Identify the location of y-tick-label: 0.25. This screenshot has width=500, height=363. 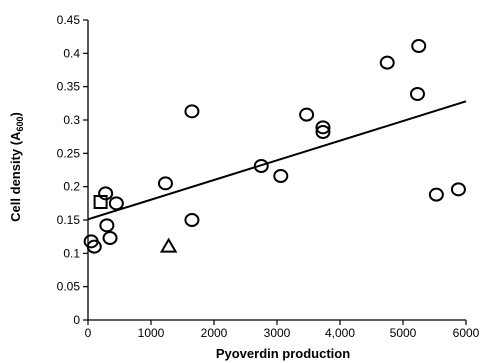
(69, 153).